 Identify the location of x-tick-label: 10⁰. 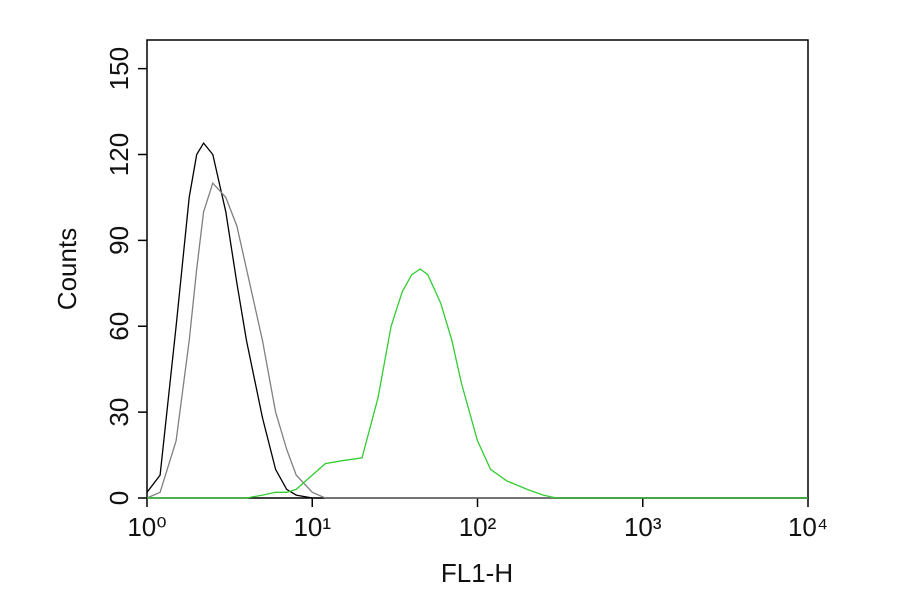
(146, 527).